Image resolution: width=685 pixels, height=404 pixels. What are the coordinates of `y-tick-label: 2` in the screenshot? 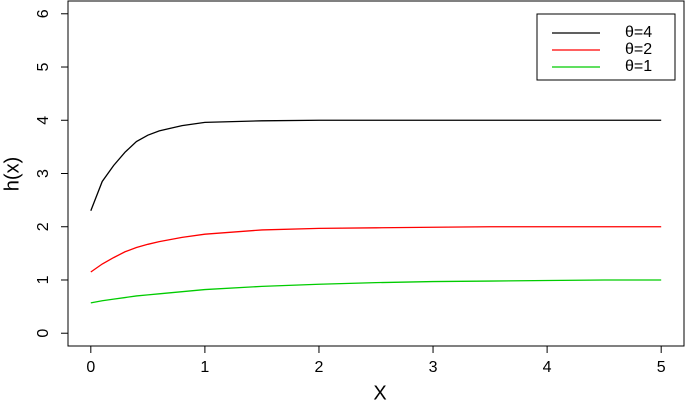 It's located at (43, 226).